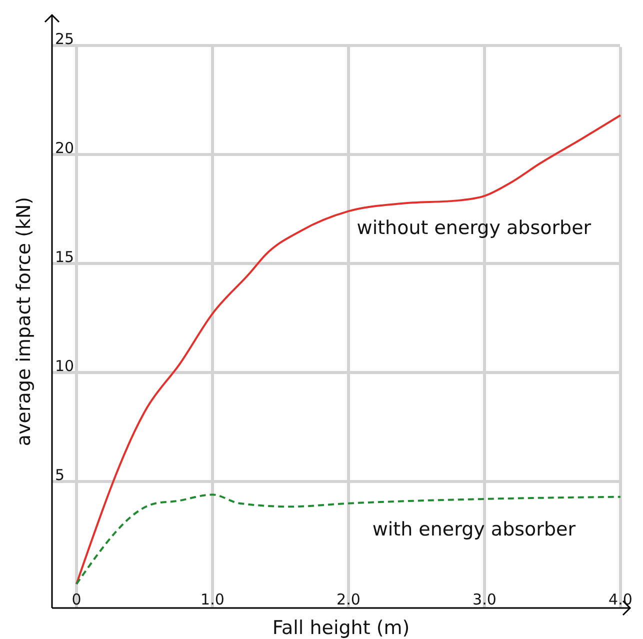 The height and width of the screenshot is (639, 643). What do you see at coordinates (474, 529) in the screenshot?
I see `series-label: with energy absorber` at bounding box center [474, 529].